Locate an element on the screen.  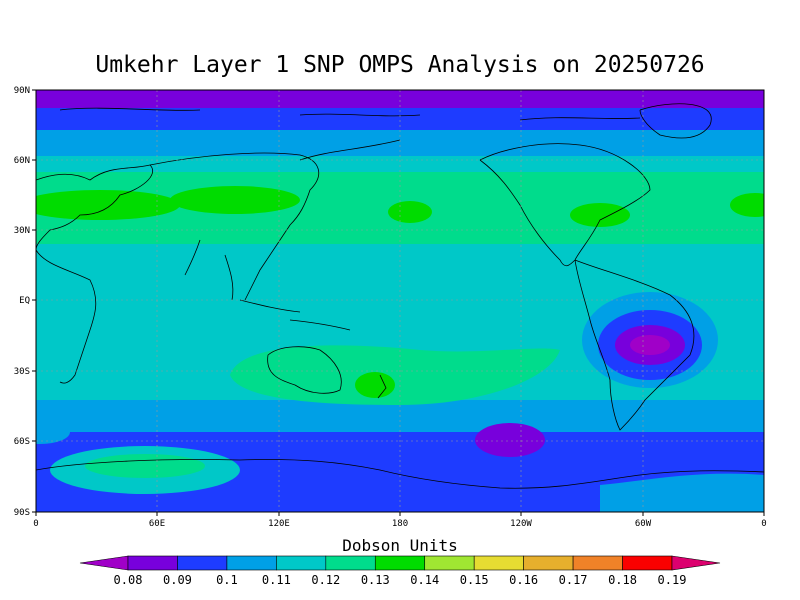
colorbar-label: 0.09 is located at coordinates (177, 580).